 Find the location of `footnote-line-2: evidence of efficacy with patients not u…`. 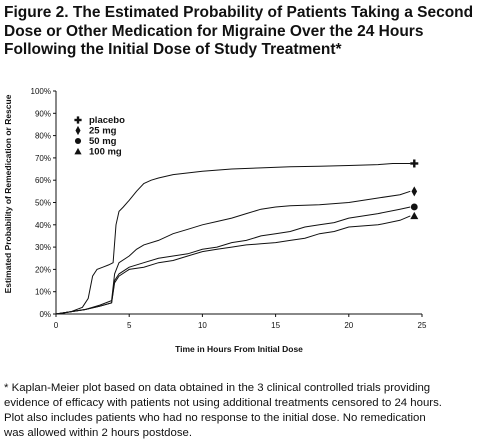

footnote-line-2: evidence of efficacy with patients not u… is located at coordinates (223, 403).